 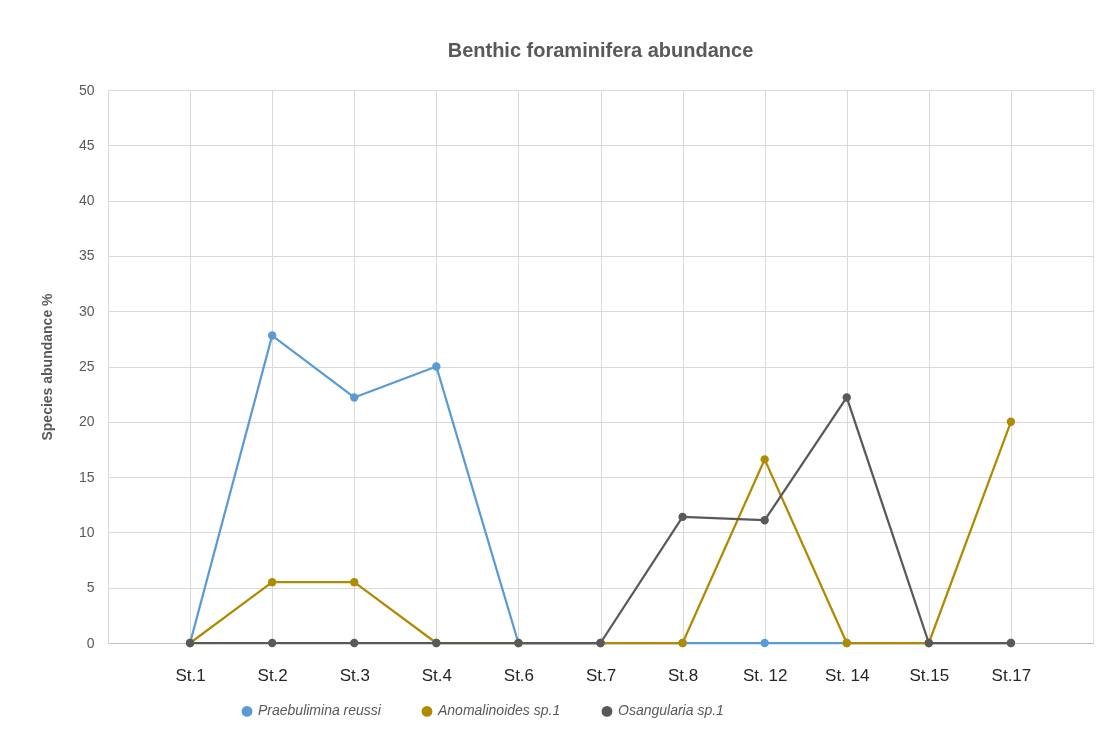 What do you see at coordinates (436, 675) in the screenshot?
I see `x-tick-label: St.4` at bounding box center [436, 675].